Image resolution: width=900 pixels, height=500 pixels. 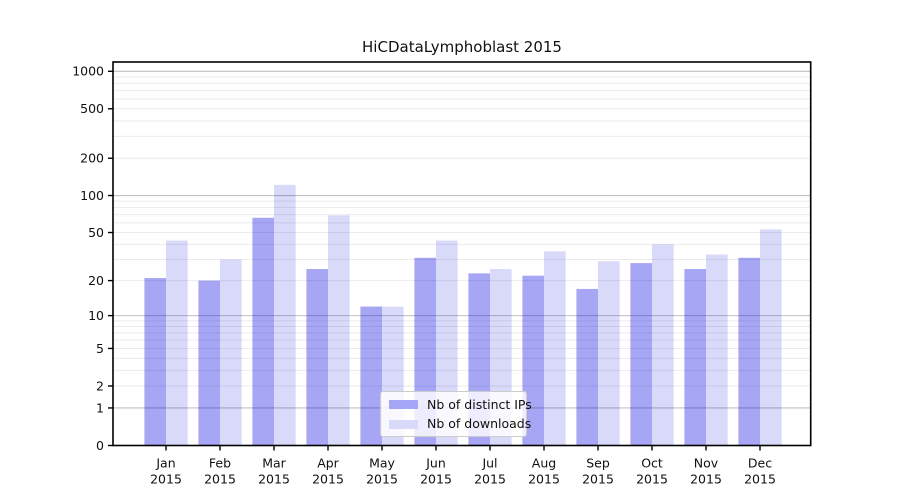 I want to click on y-tick-label: 1, so click(x=100, y=407).